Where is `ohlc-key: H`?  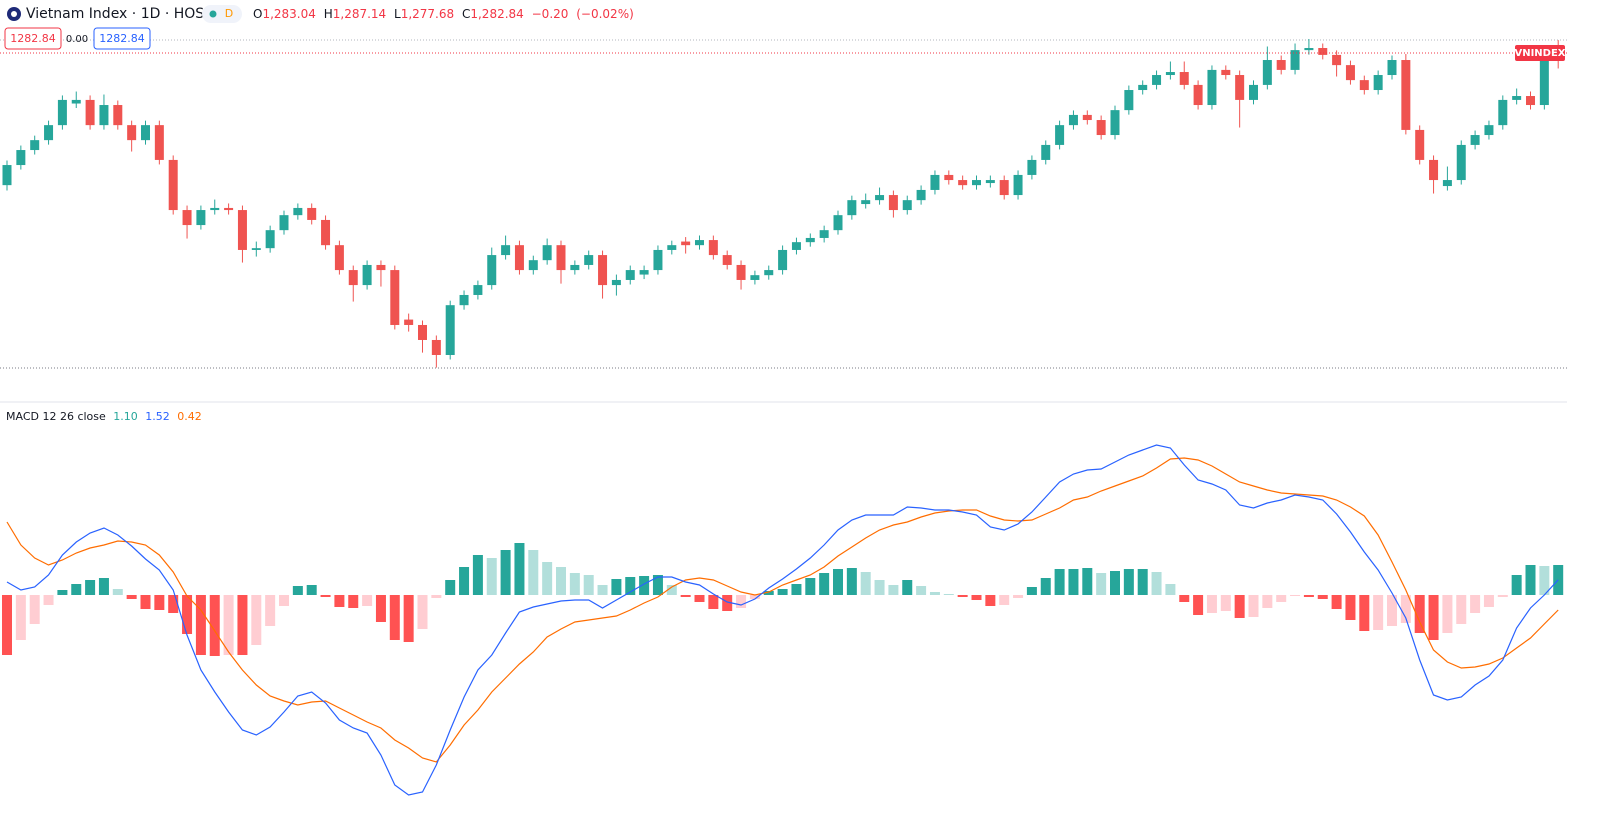 ohlc-key: H is located at coordinates (328, 14).